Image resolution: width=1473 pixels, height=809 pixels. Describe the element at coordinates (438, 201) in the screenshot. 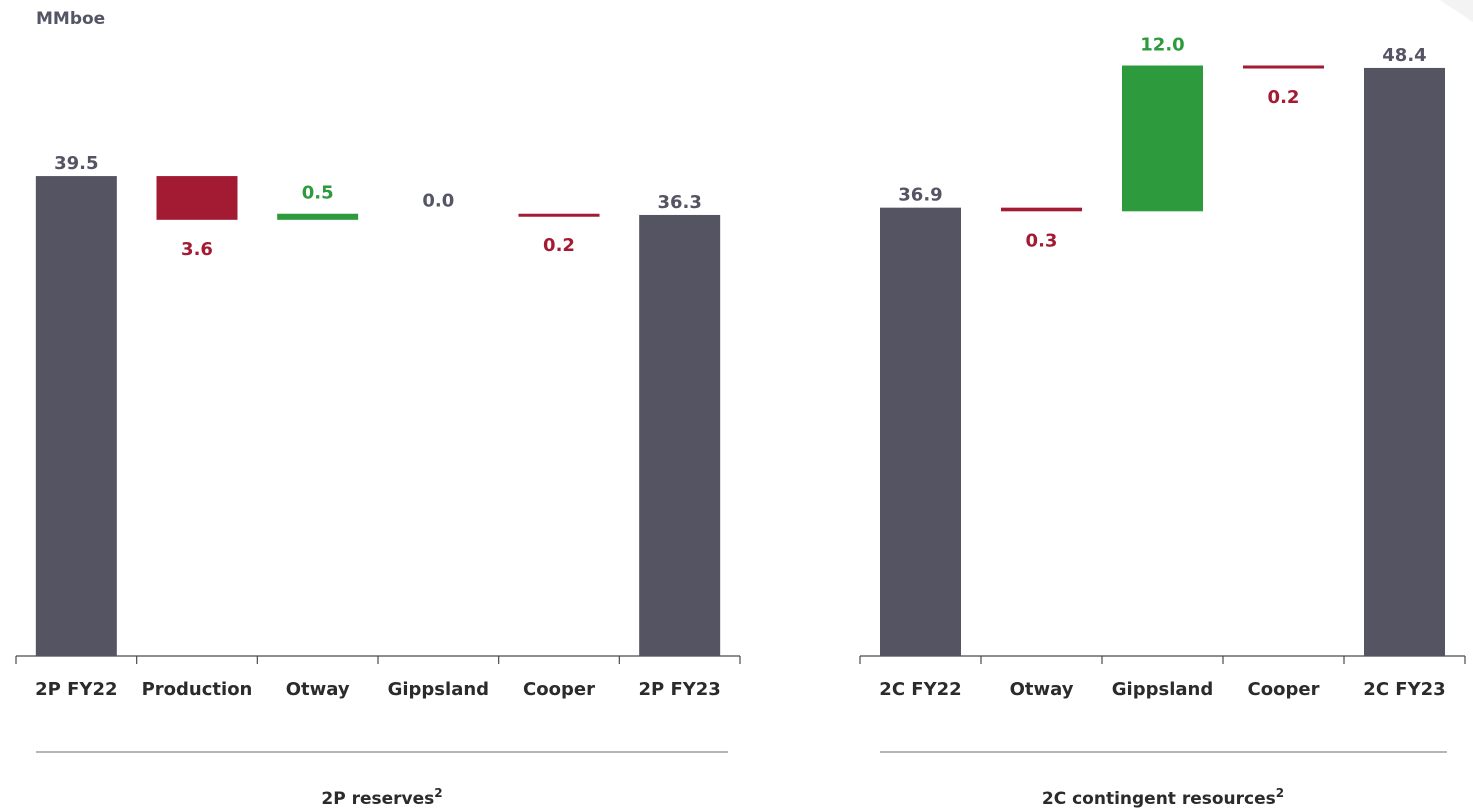

I see `data-label-gippsland: 0.0` at that location.